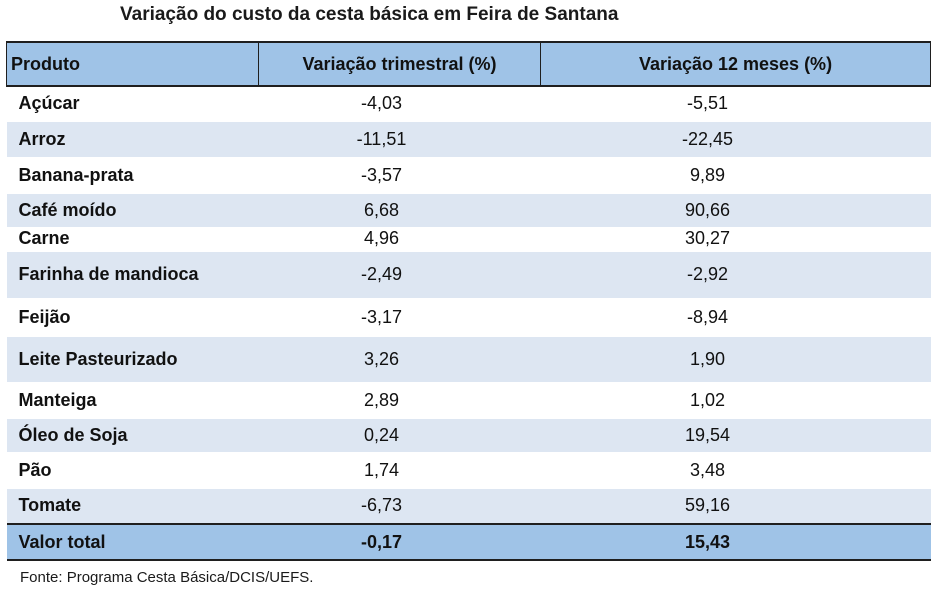 Image resolution: width=938 pixels, height=590 pixels. What do you see at coordinates (167, 577) in the screenshot?
I see `source-note: Fonte: Programa Cesta Básica/DCIS/UEFS.` at bounding box center [167, 577].